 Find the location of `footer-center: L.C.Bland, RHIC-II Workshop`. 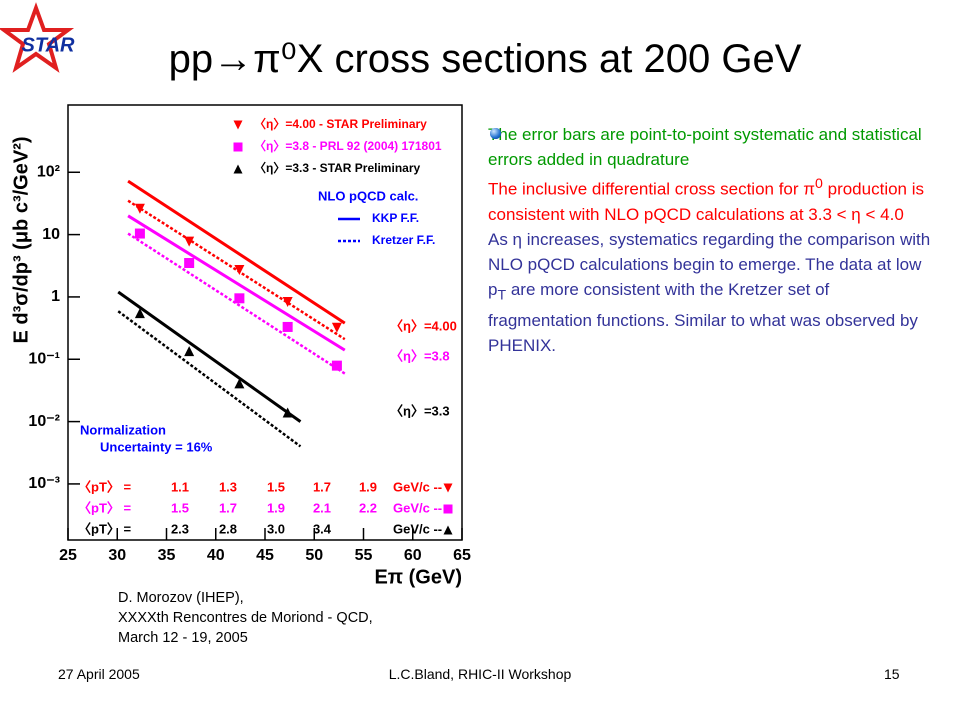

footer-center: L.C.Bland, RHIC-II Workshop is located at coordinates (480, 674).